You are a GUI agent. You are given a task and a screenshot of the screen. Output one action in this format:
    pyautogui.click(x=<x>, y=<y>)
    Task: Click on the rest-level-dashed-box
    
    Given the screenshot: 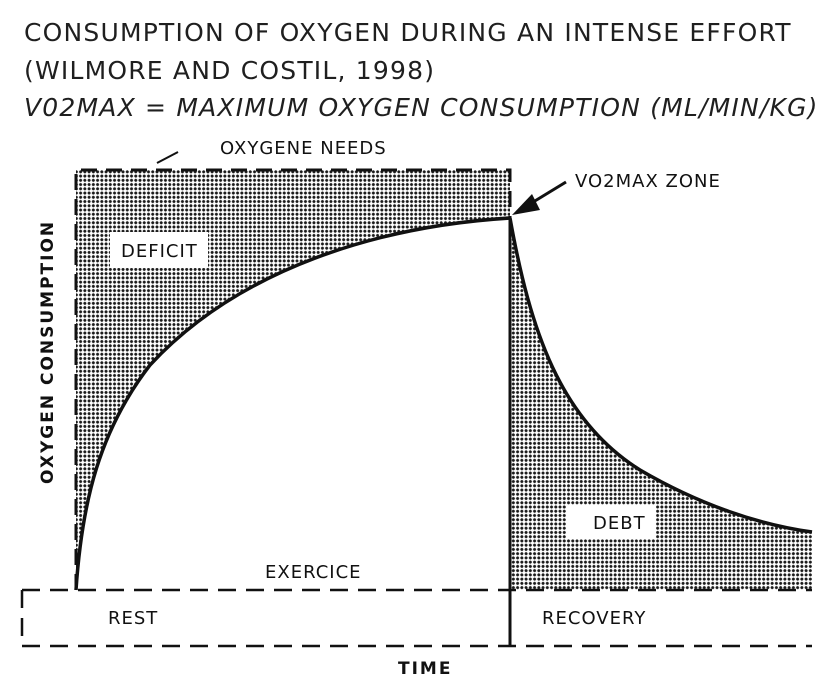 What is the action you would take?
    pyautogui.click(x=416, y=618)
    